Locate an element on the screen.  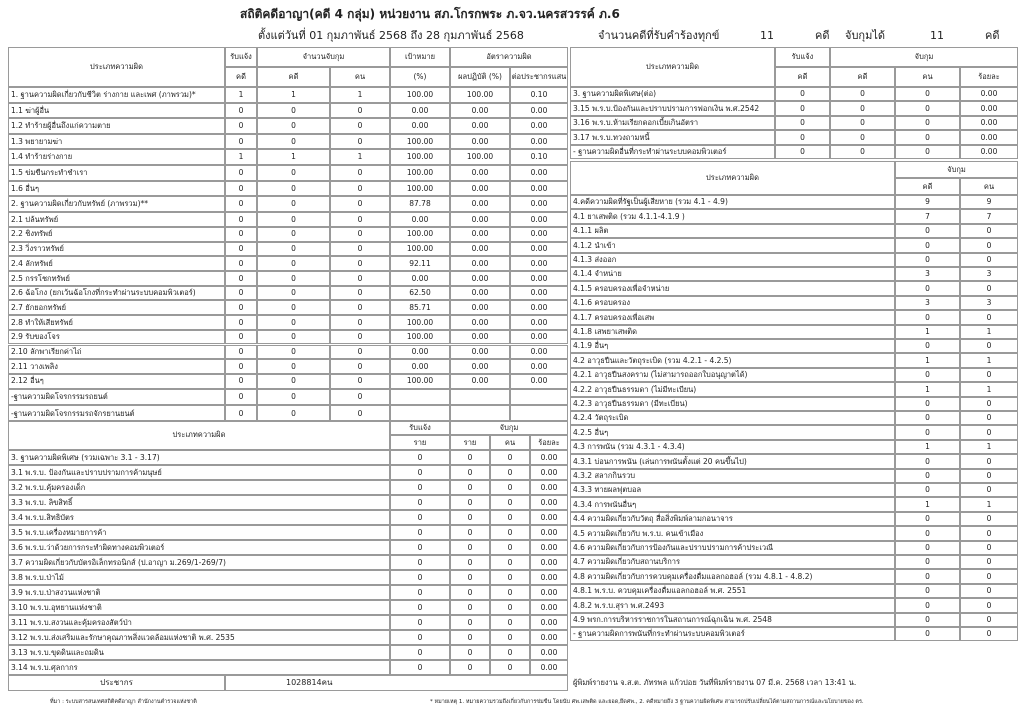
header-cell: จับกุม is located at coordinates (924, 57).